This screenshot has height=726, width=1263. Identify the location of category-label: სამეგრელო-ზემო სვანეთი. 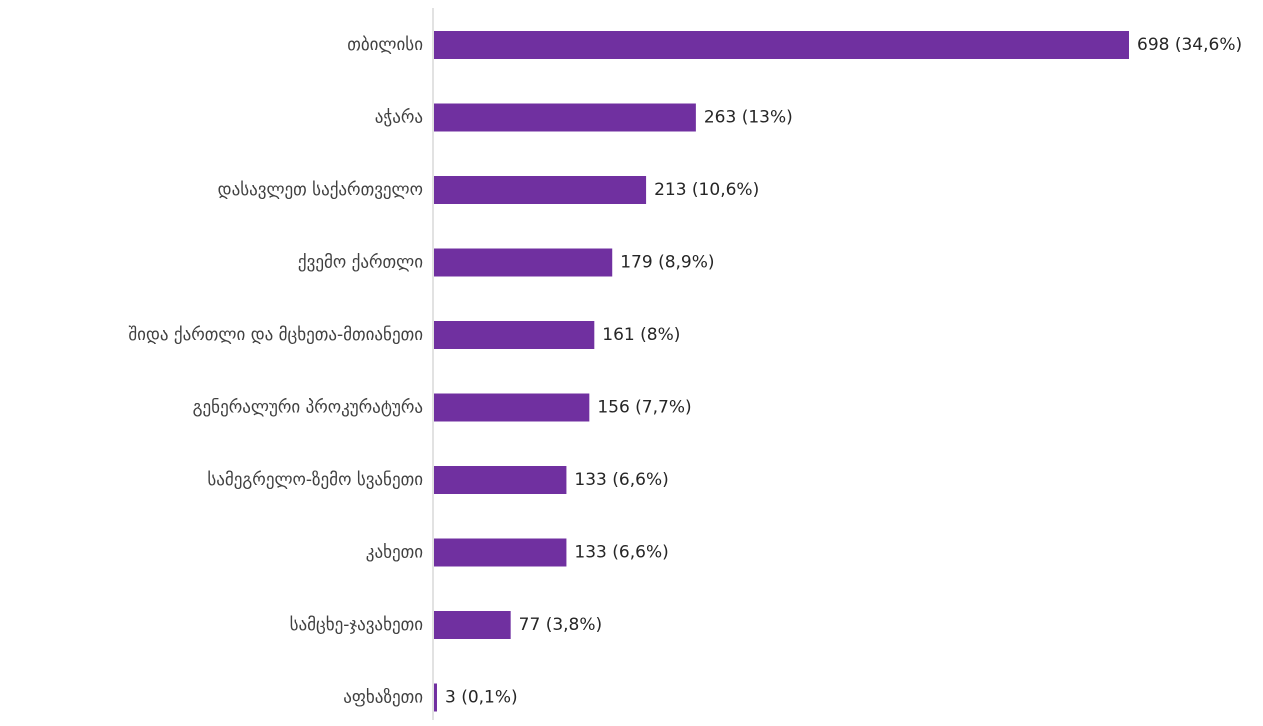
(315, 480).